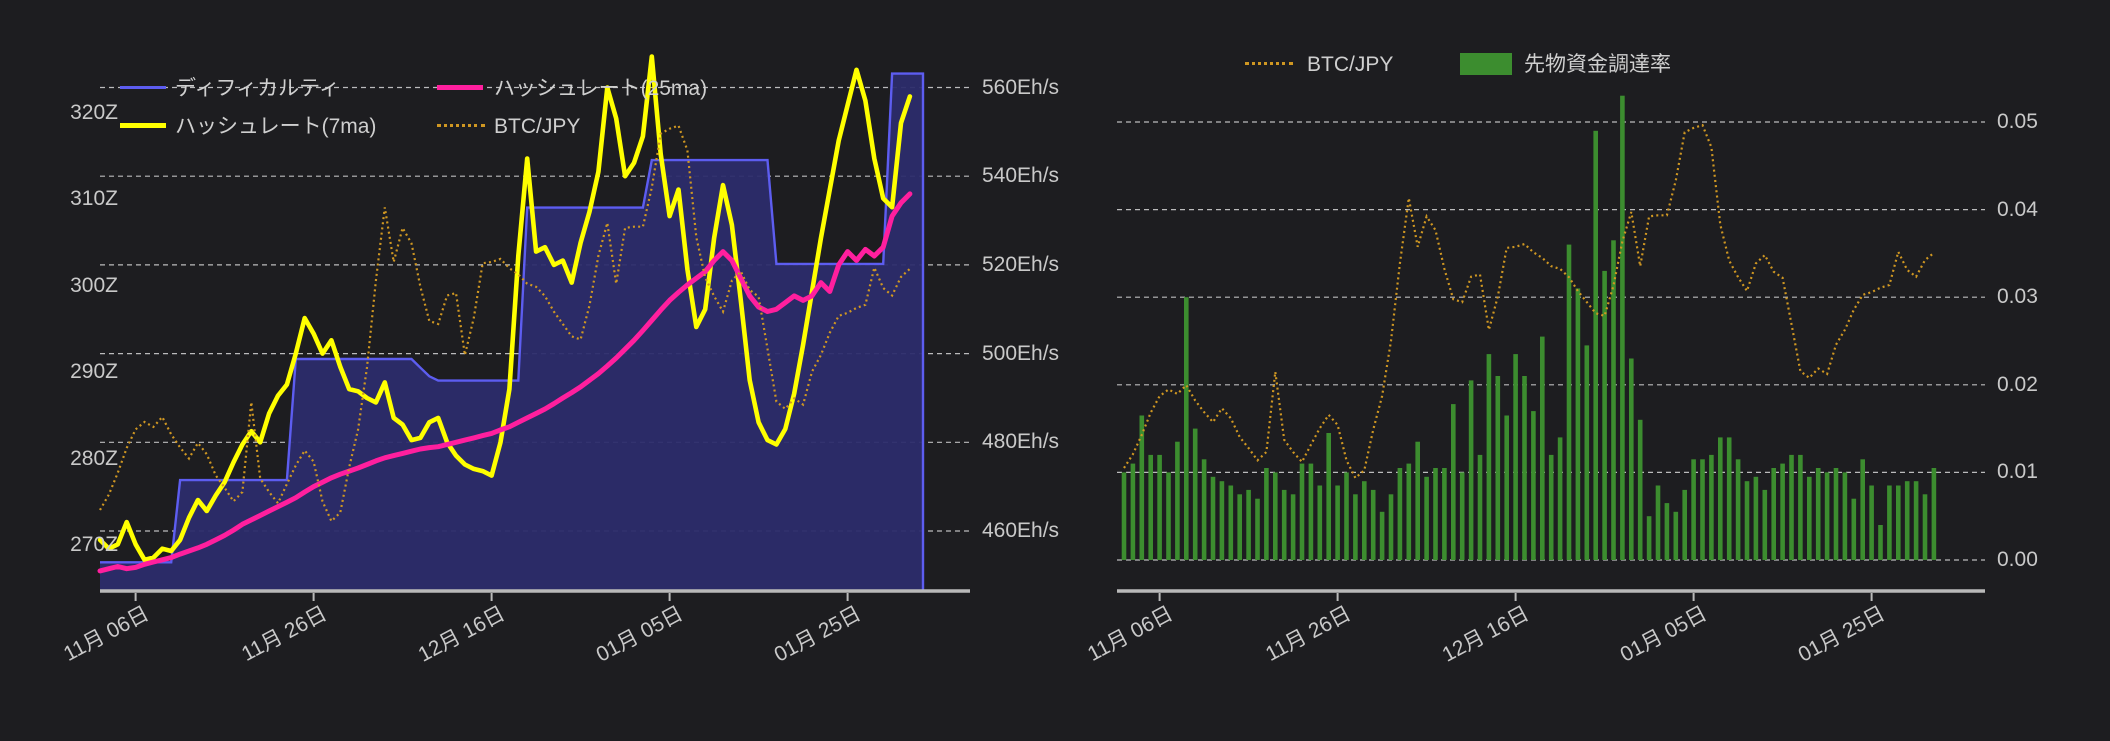 The height and width of the screenshot is (741, 2110). Describe the element at coordinates (1021, 530) in the screenshot. I see `y-right-label-460Eh/s: 460Eh/s` at that location.